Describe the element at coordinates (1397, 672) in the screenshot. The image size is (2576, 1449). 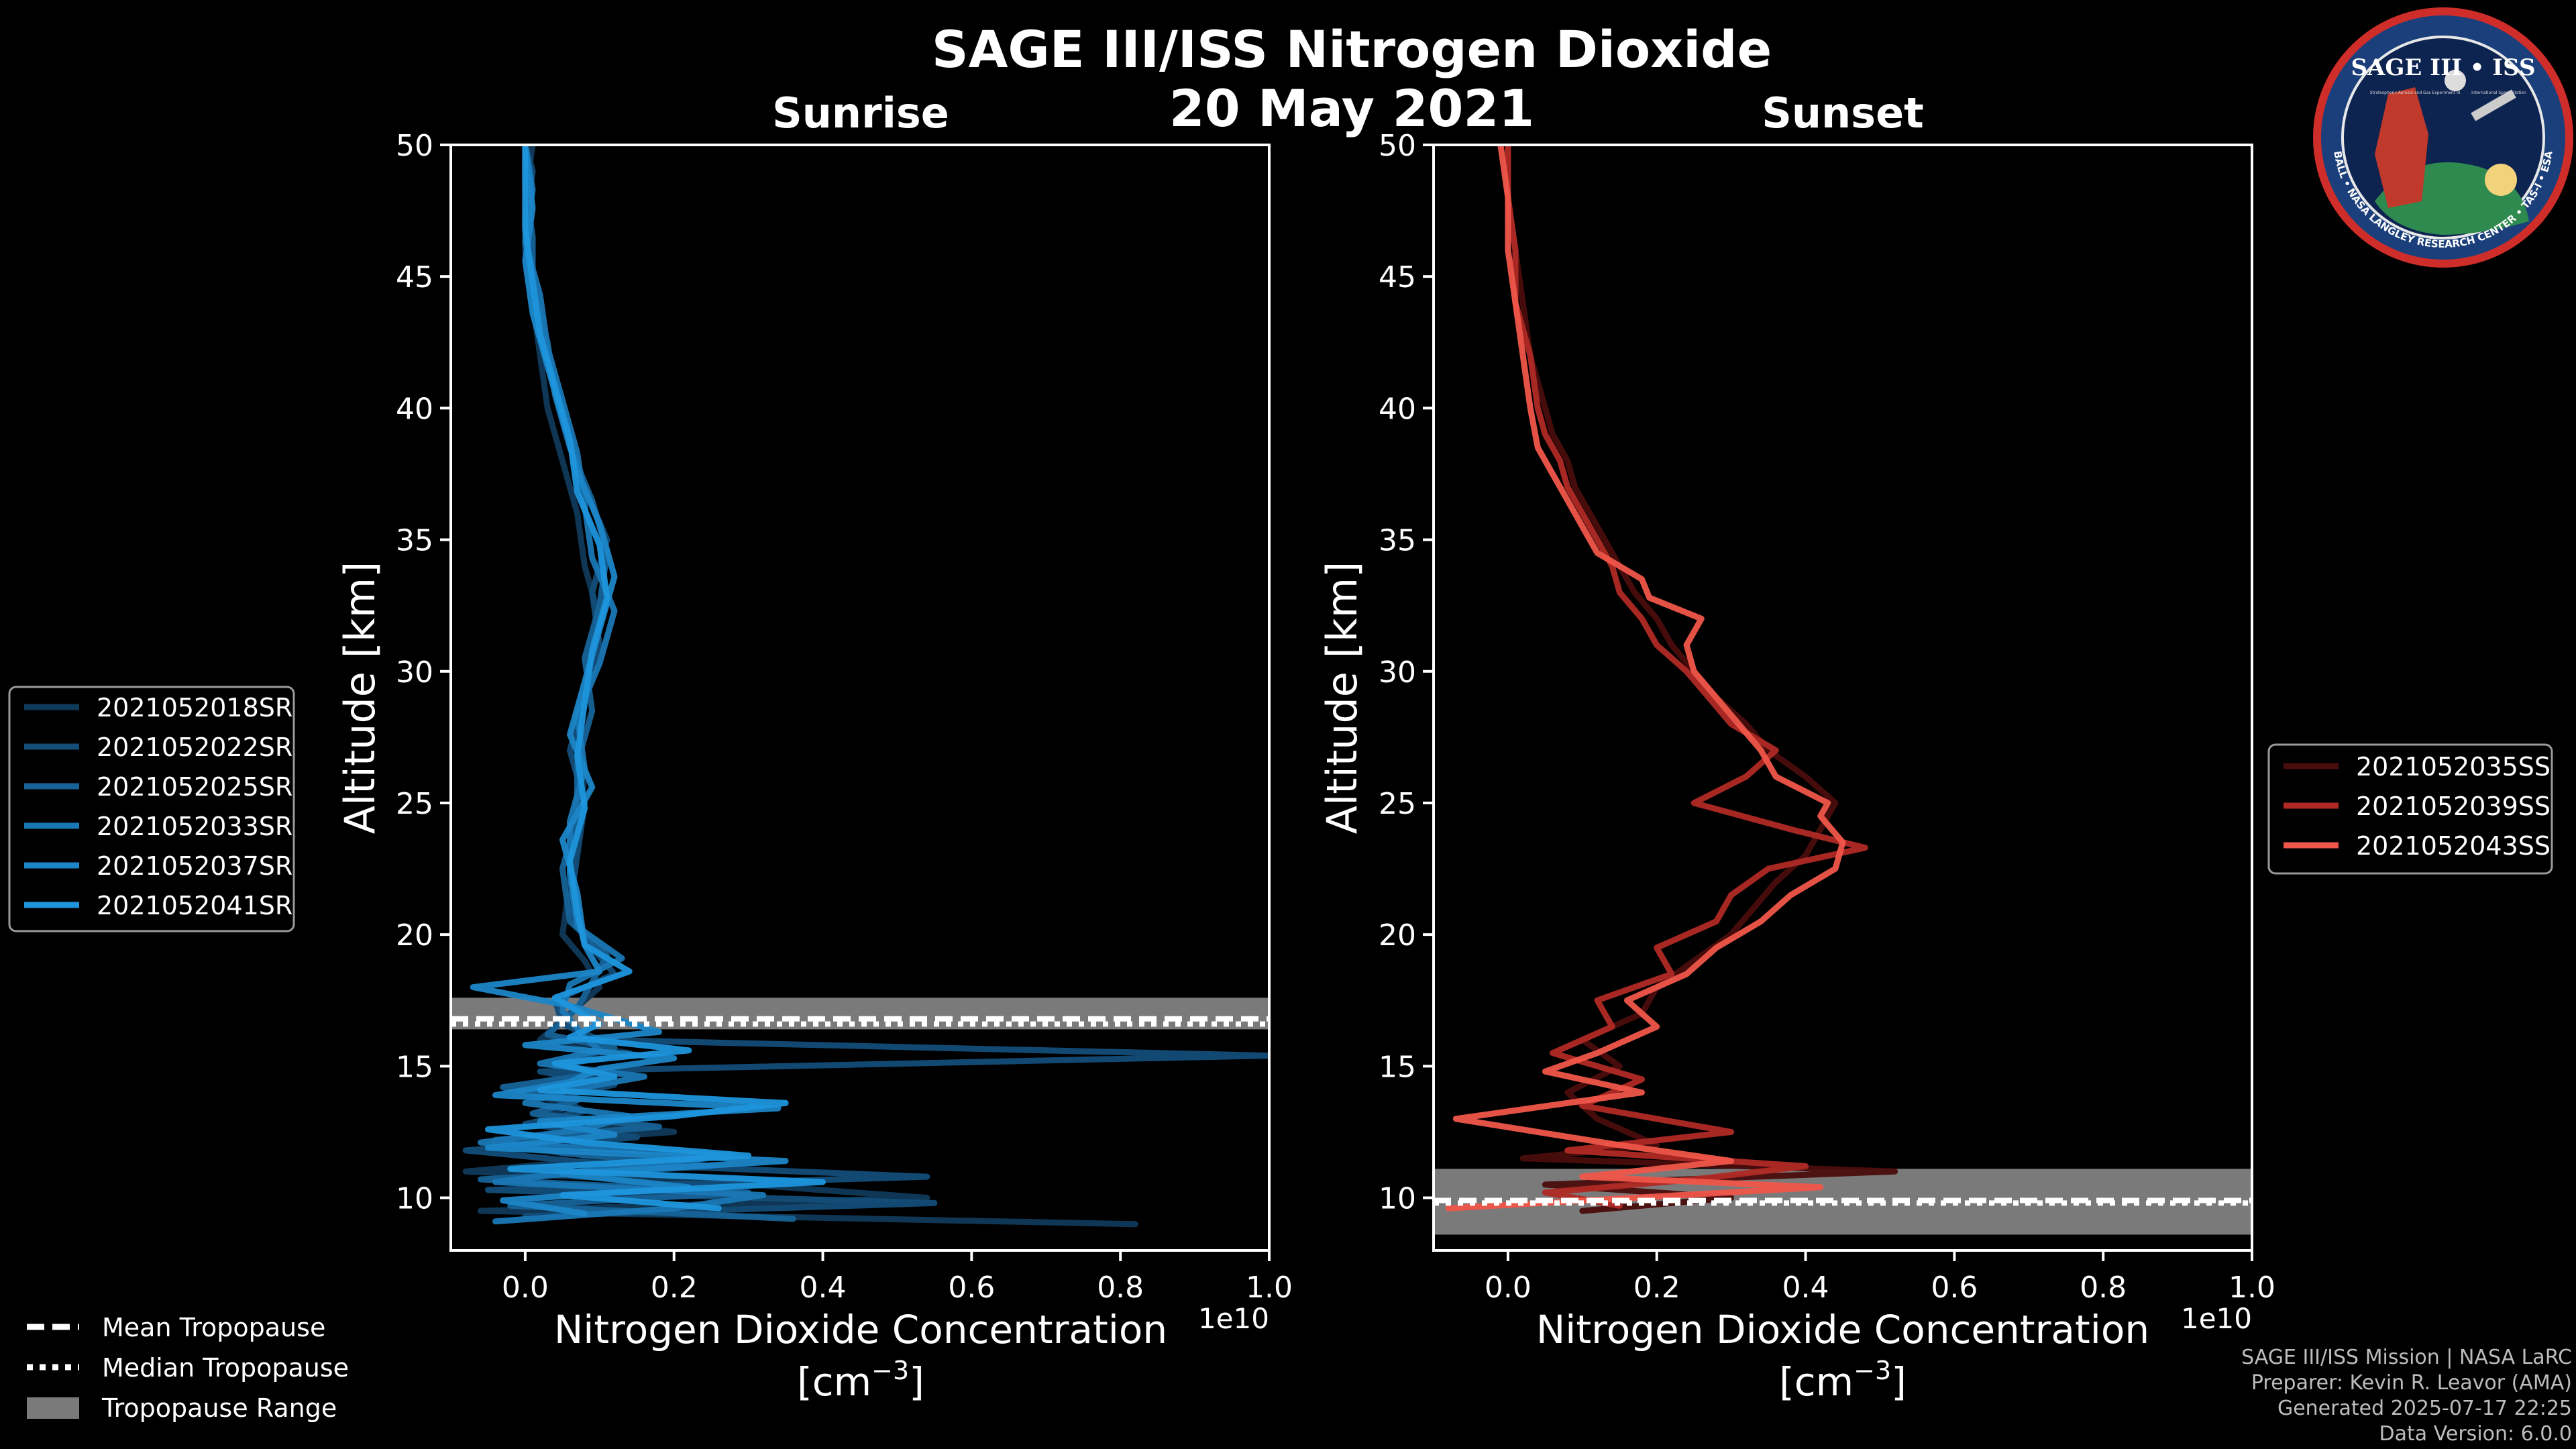
I see `sunset-y-tick-label: 30` at that location.